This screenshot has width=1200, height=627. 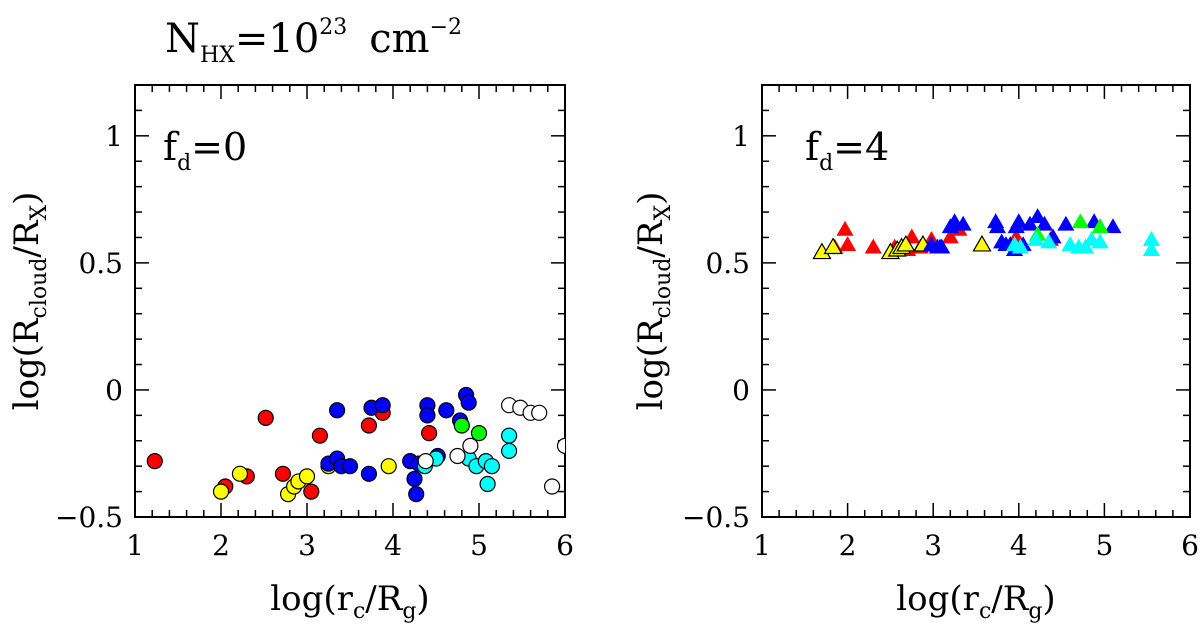 I want to click on x-axis-label-pre: log(r, so click(x=311, y=599).